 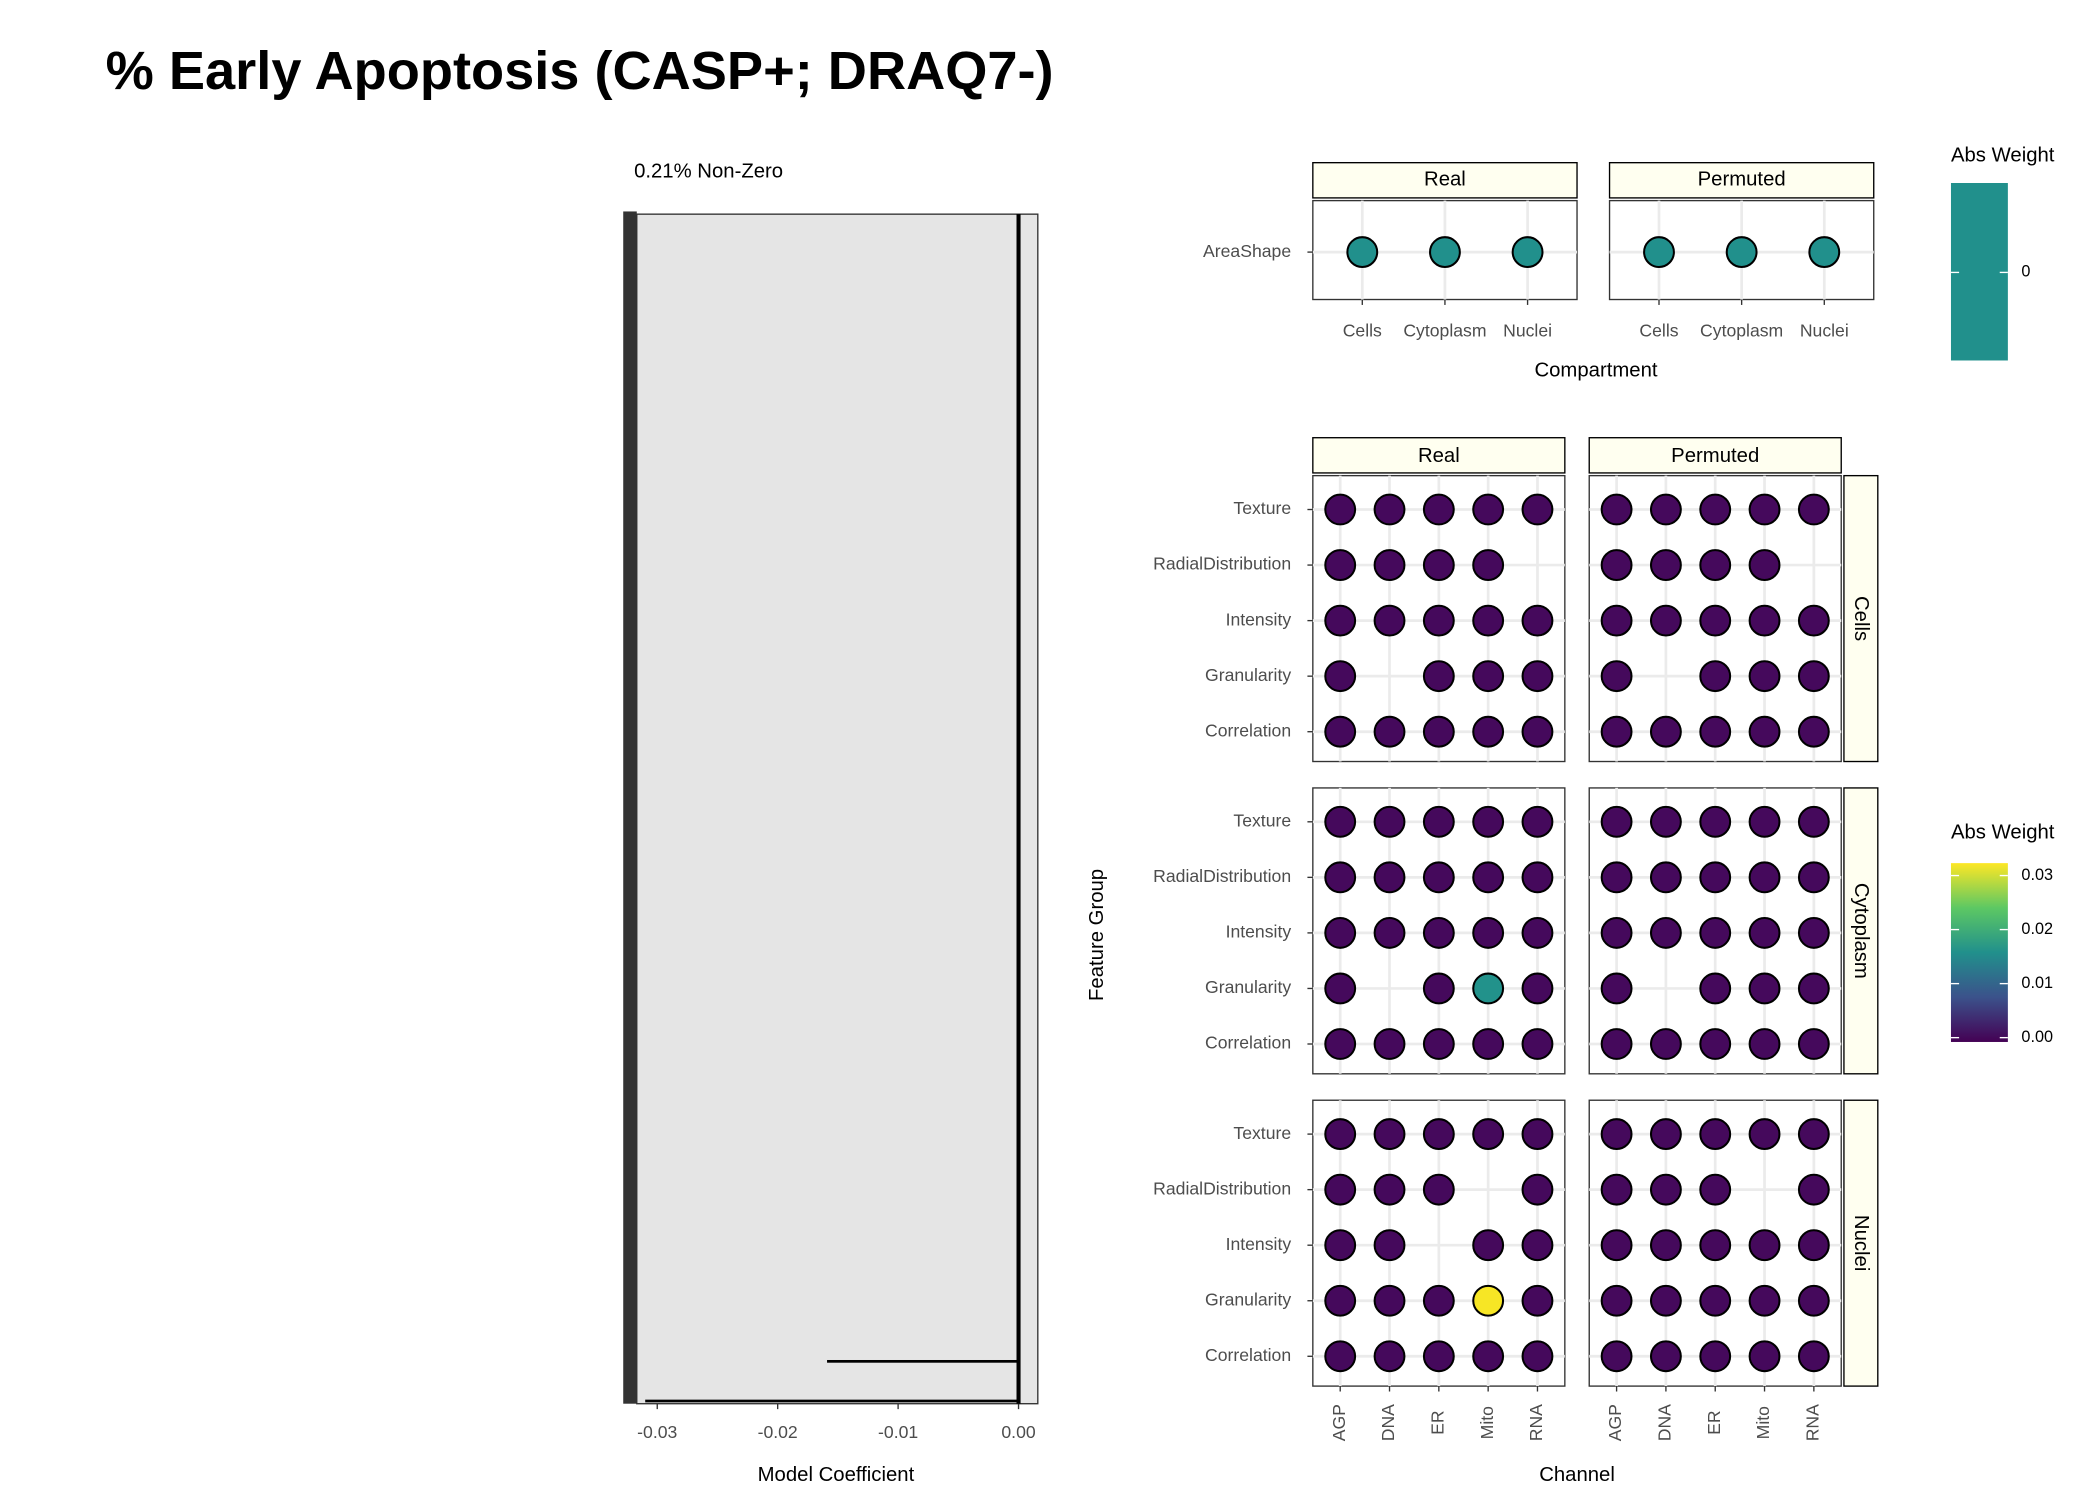 What do you see at coordinates (2037, 875) in the screenshot?
I see `legend-tick-label: 0.03` at bounding box center [2037, 875].